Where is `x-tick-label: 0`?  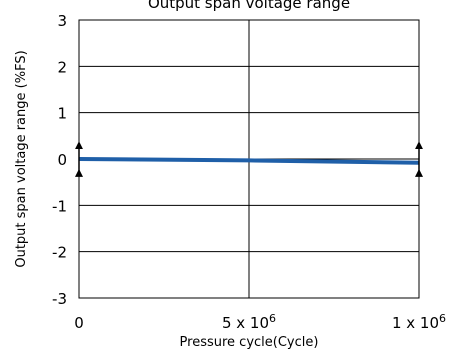 x-tick-label: 0 is located at coordinates (79, 323).